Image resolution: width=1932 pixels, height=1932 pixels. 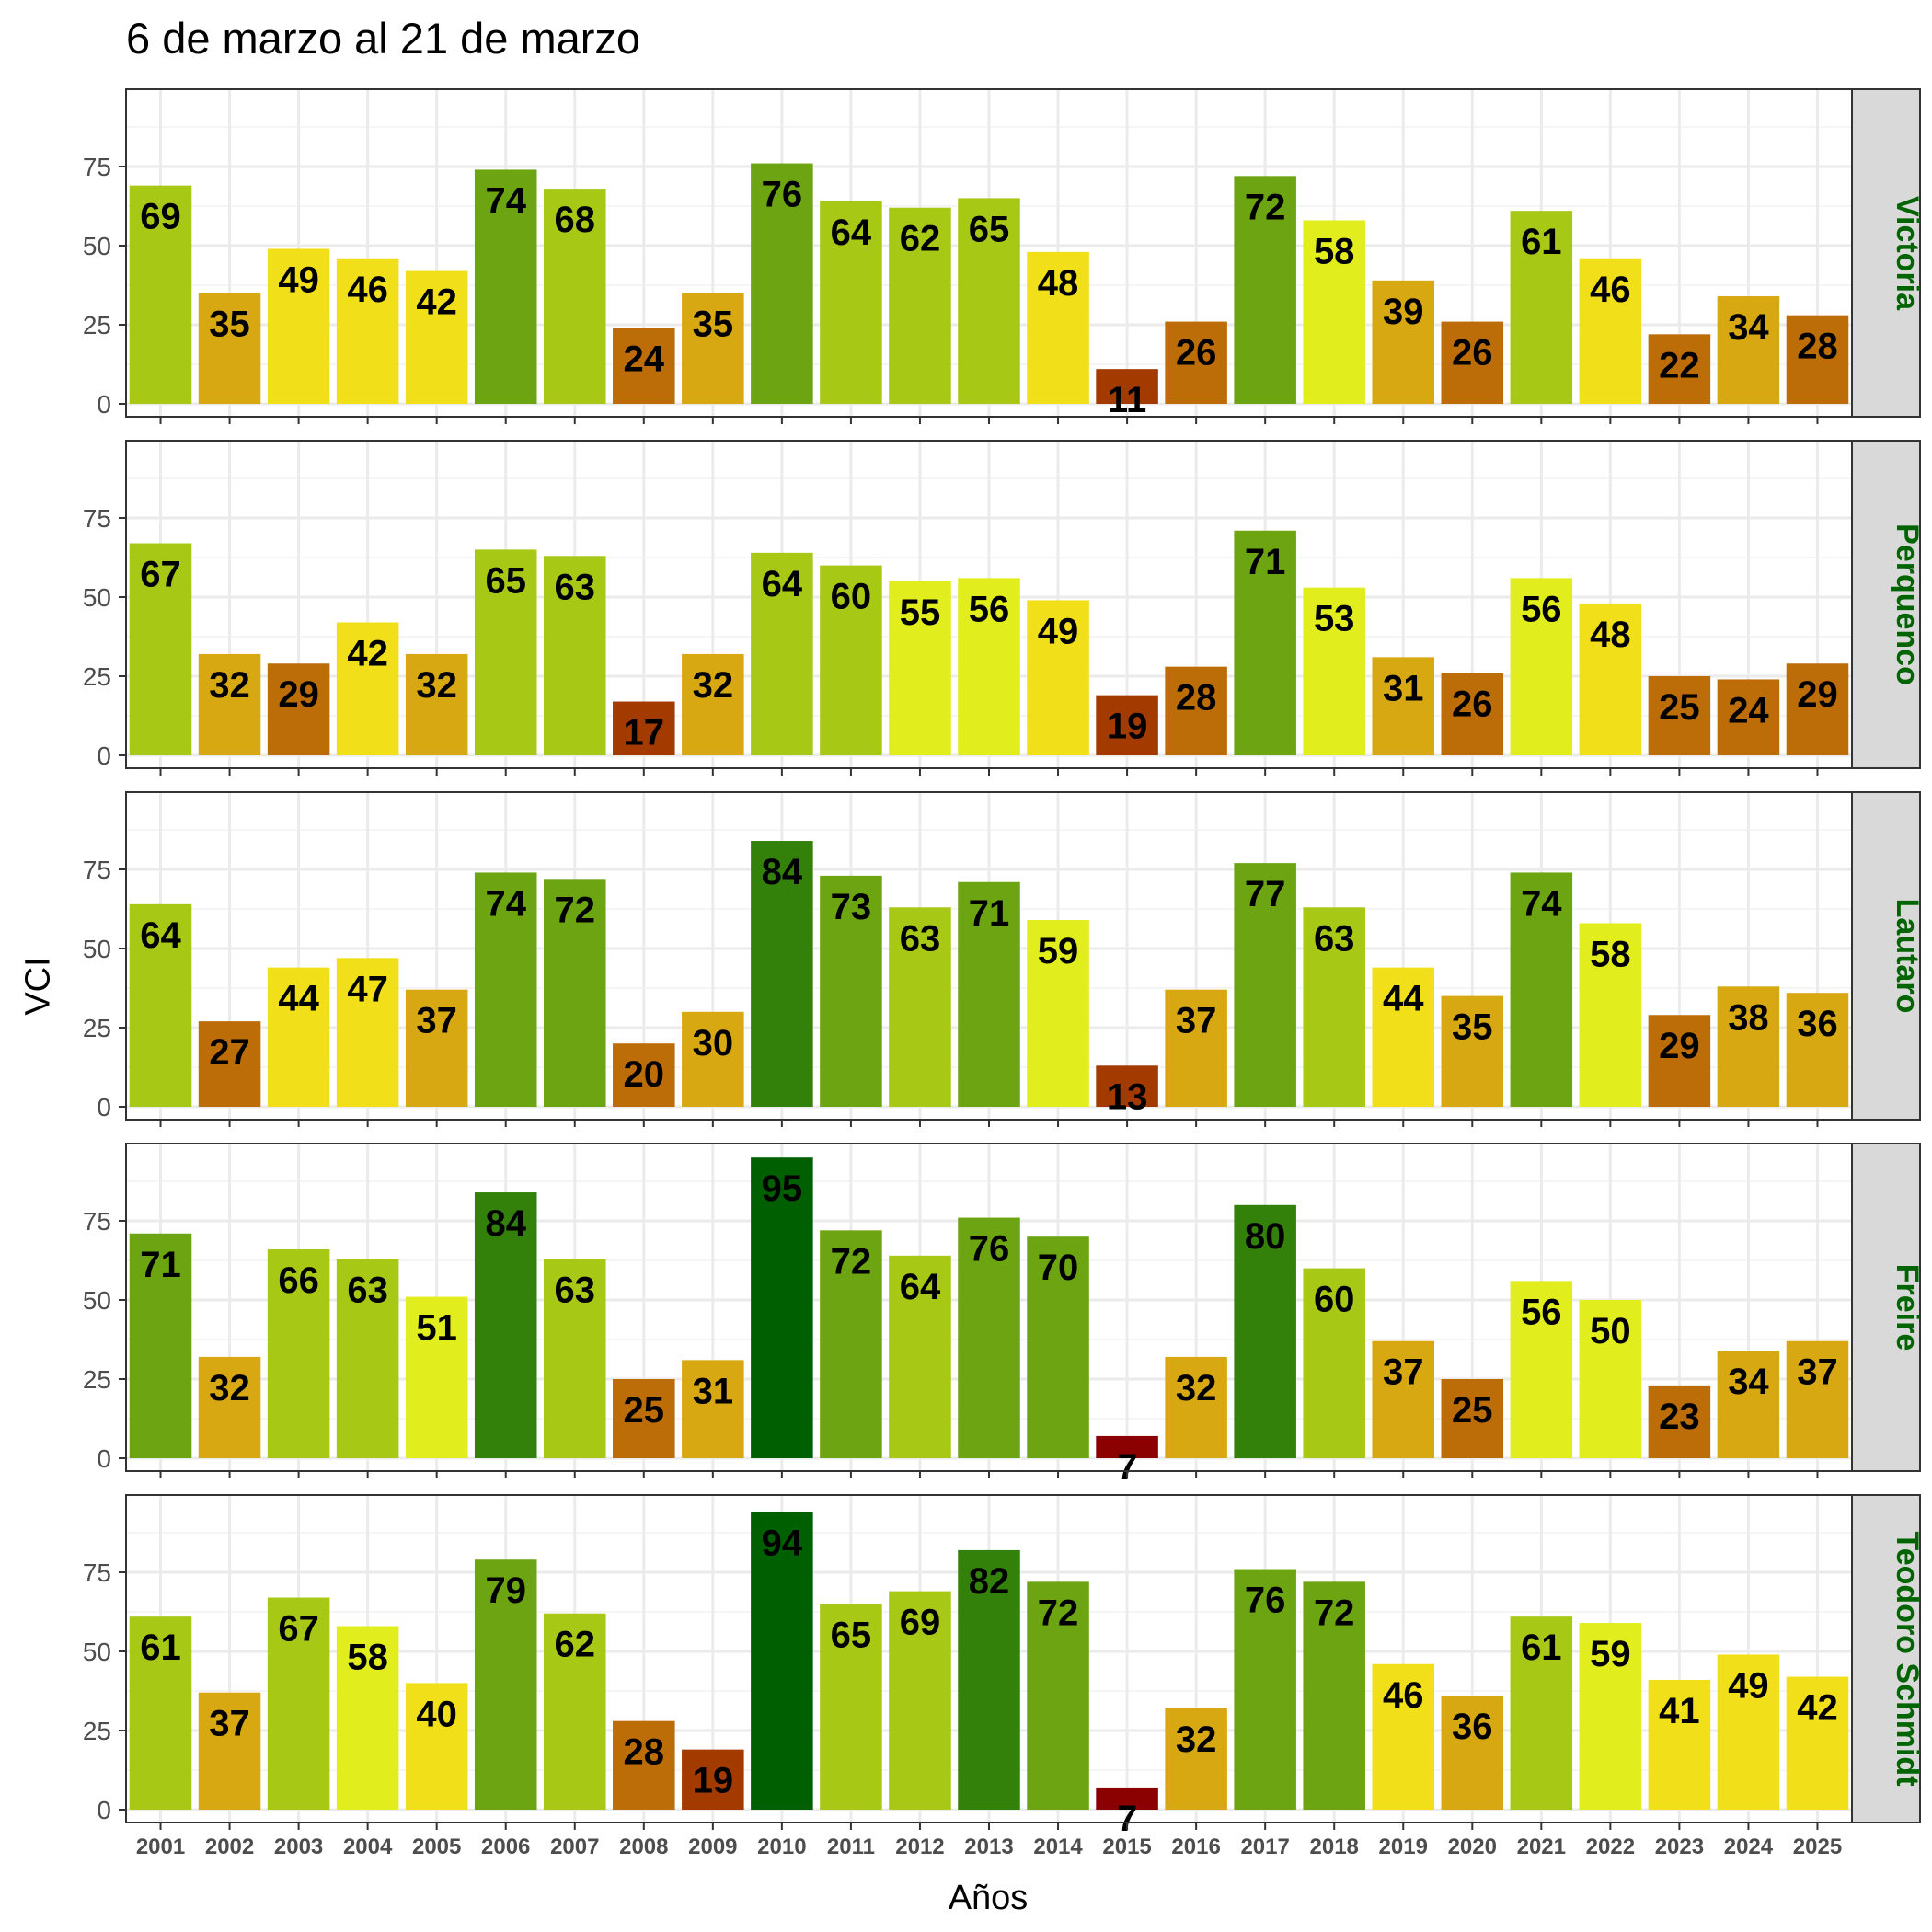 What do you see at coordinates (1610, 635) in the screenshot?
I see `data-label: 48` at bounding box center [1610, 635].